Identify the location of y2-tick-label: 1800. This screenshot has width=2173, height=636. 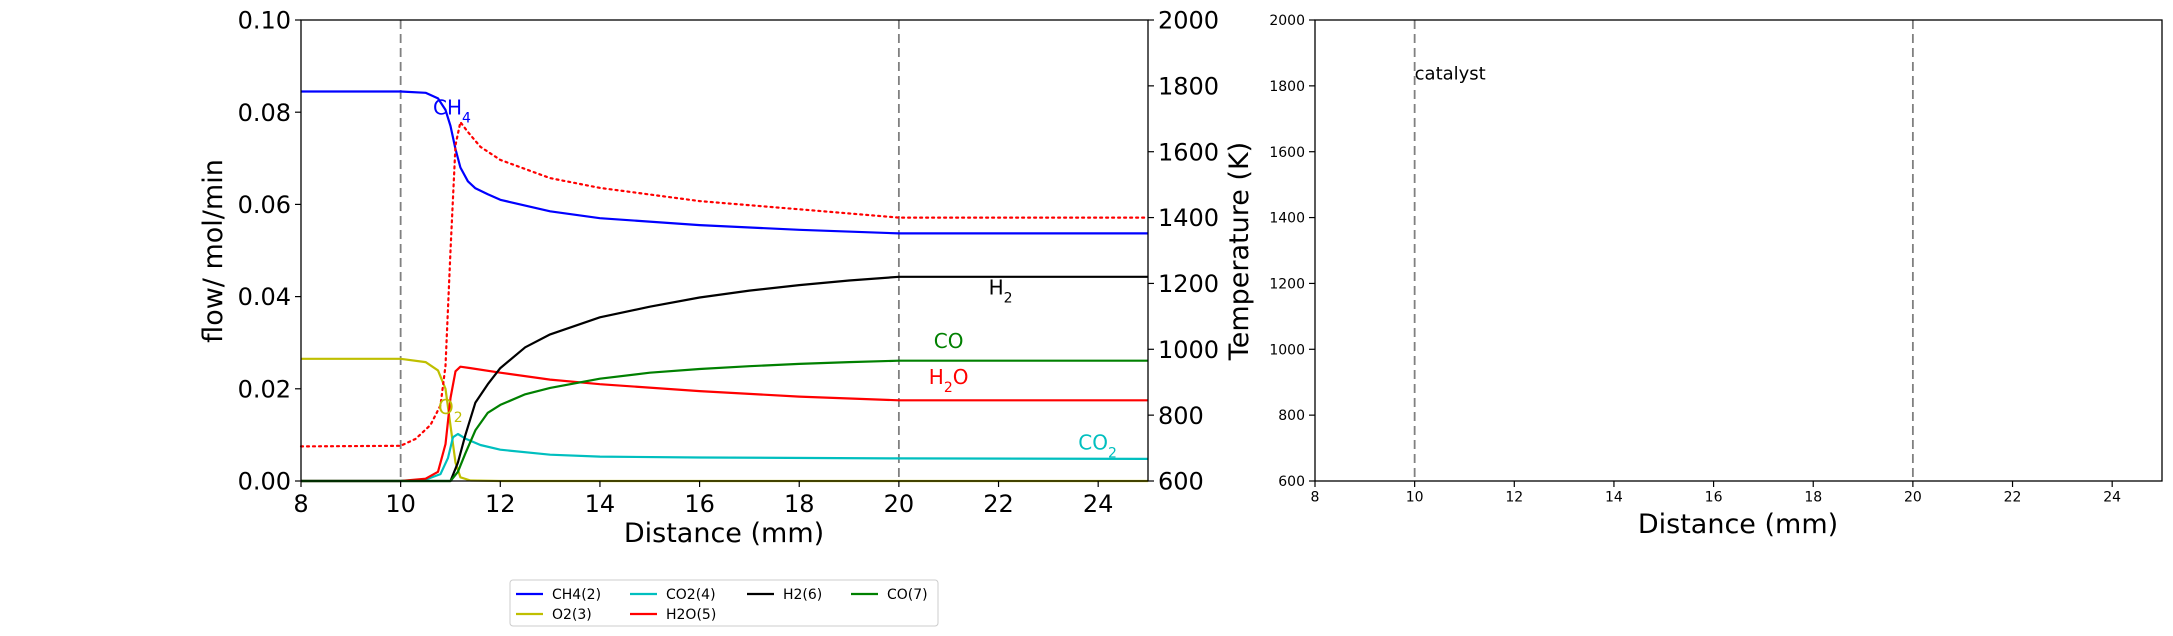
(1188, 86).